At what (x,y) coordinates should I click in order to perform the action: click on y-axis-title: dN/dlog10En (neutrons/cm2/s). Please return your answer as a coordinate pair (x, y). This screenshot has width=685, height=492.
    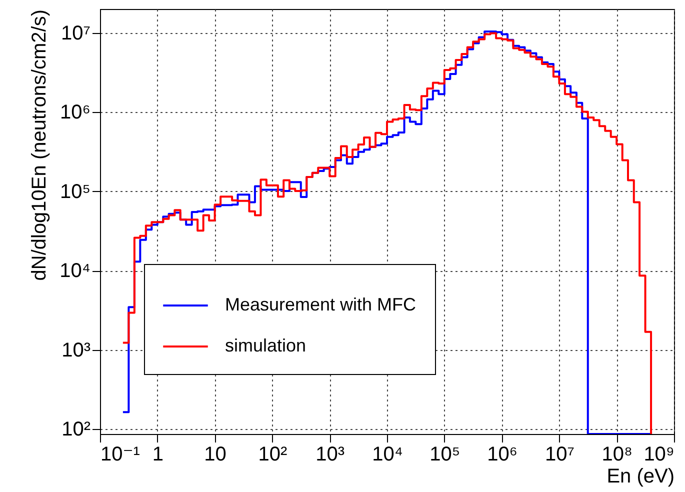
    Looking at the image, I should click on (39, 145).